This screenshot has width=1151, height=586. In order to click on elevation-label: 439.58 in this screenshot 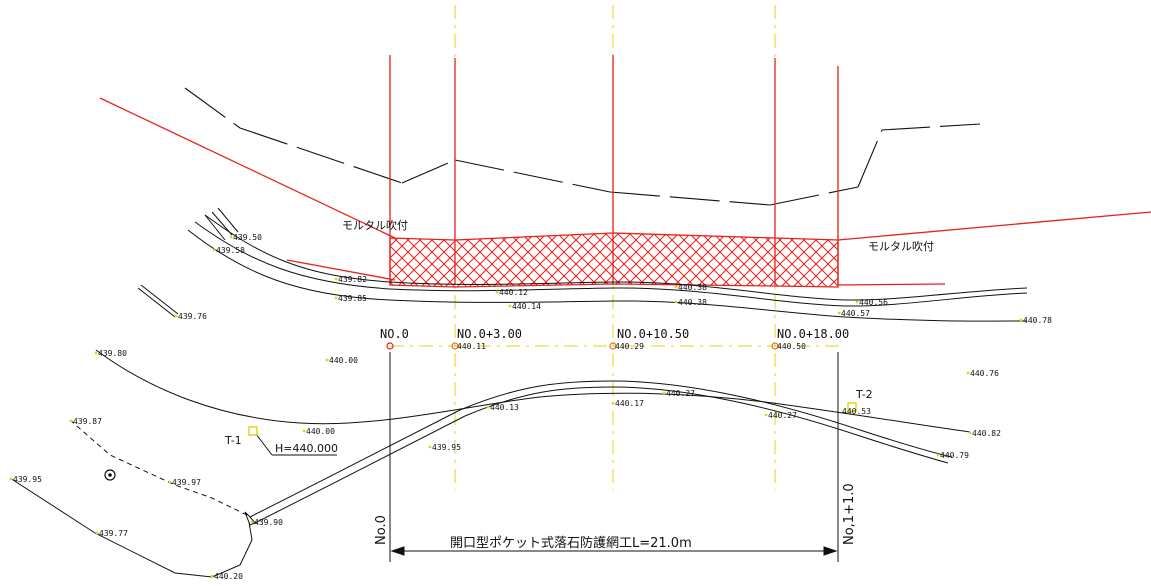, I will do `click(230, 250)`.